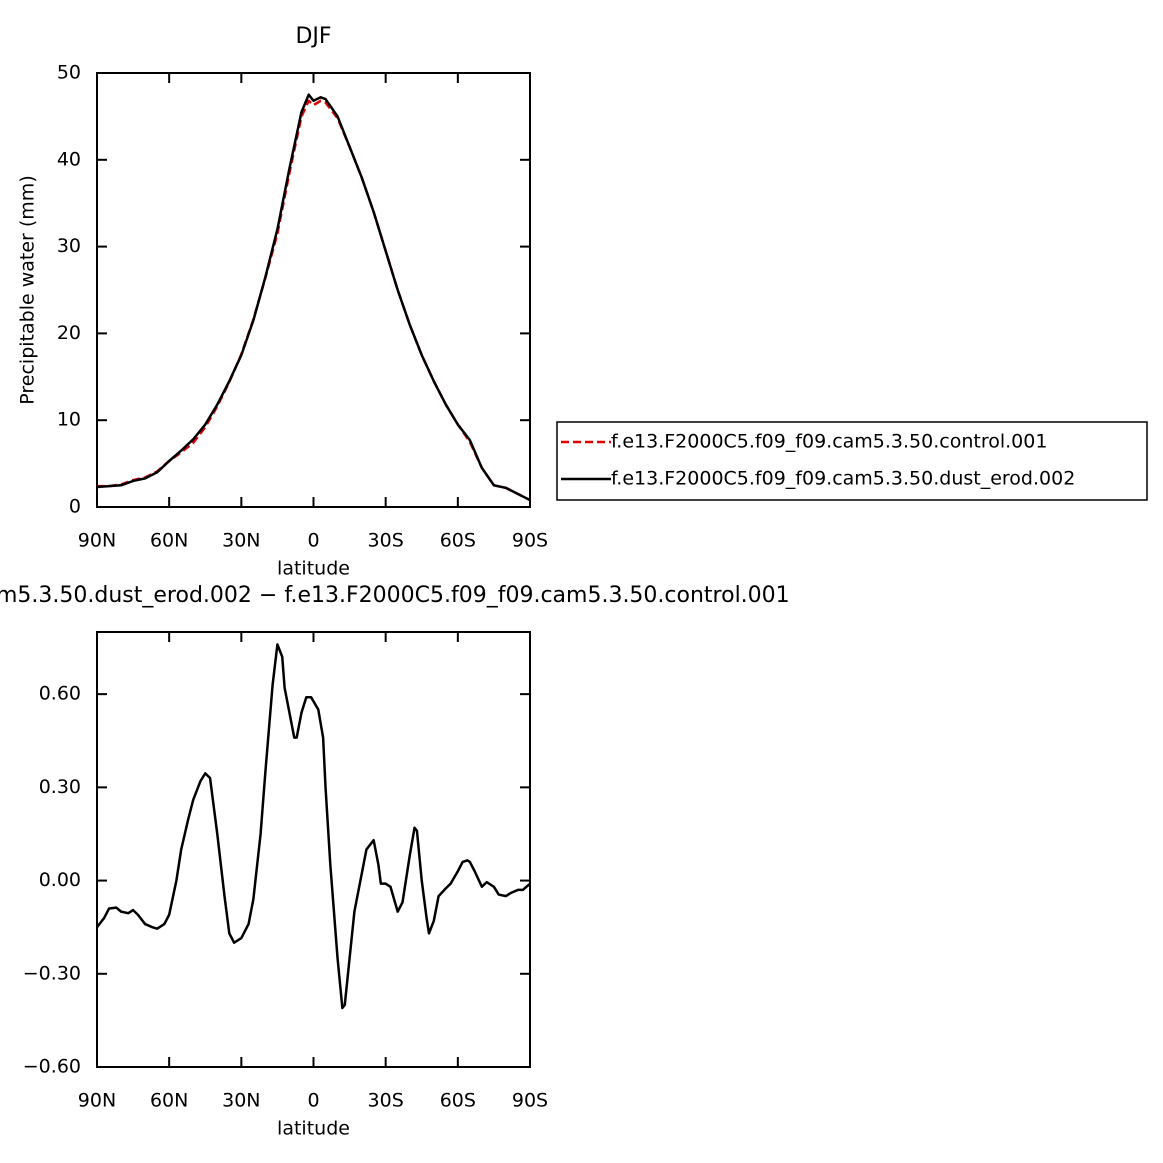  What do you see at coordinates (69, 420) in the screenshot?
I see `y-tick-label: 10` at bounding box center [69, 420].